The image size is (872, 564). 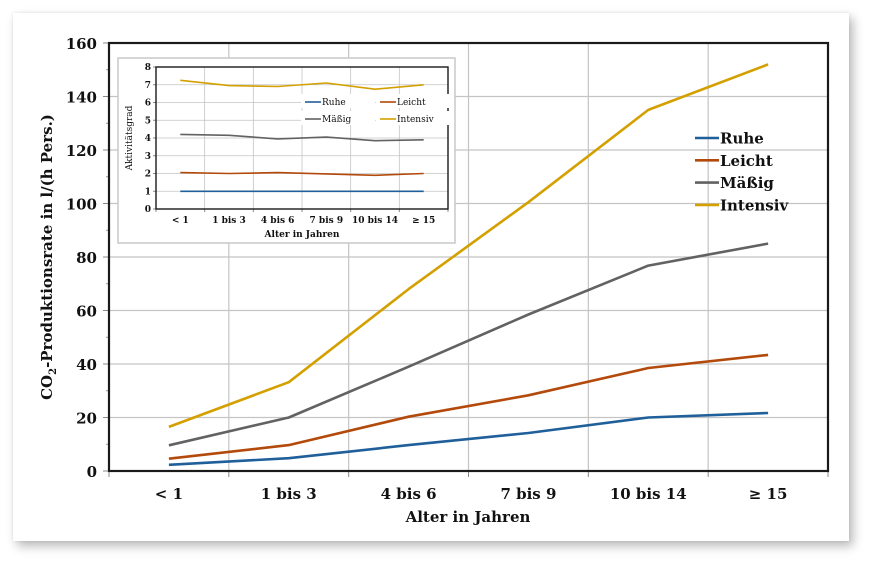 I want to click on y-tick-label: 20, so click(x=86, y=419).